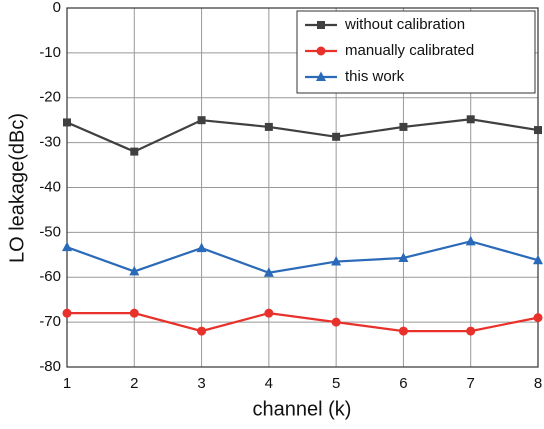  I want to click on y-tick-label: -50, so click(50, 231).